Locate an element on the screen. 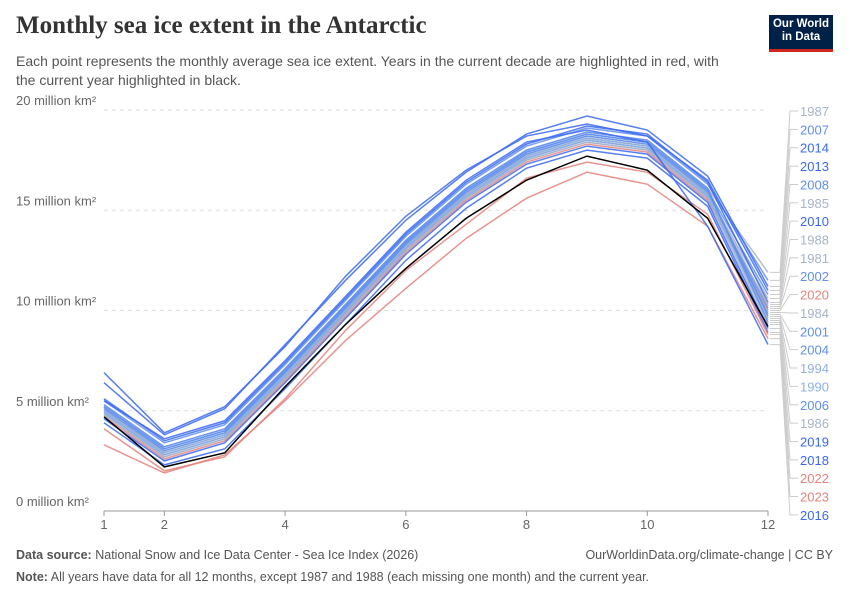  legend-label-2002: 2002 is located at coordinates (814, 276).